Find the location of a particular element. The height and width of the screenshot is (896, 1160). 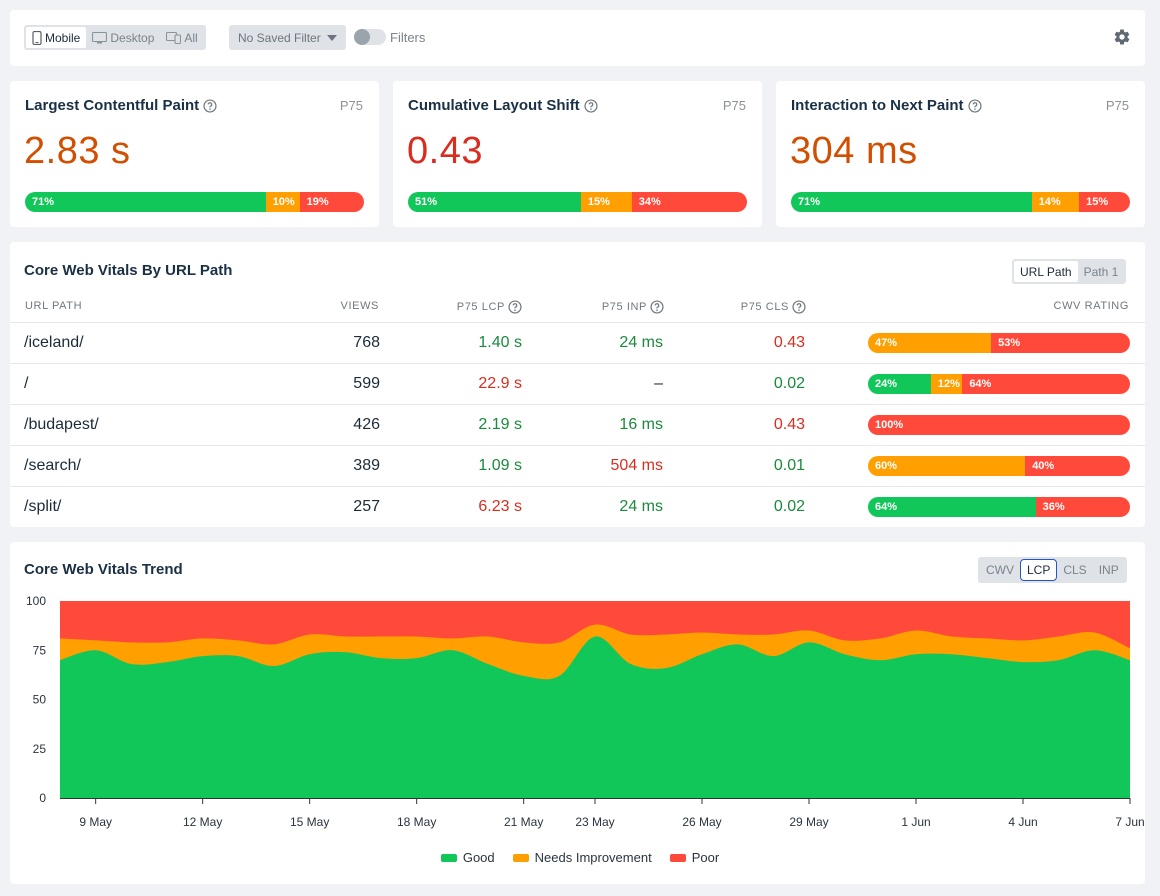

dist-segment-poor: 34% is located at coordinates (689, 202).